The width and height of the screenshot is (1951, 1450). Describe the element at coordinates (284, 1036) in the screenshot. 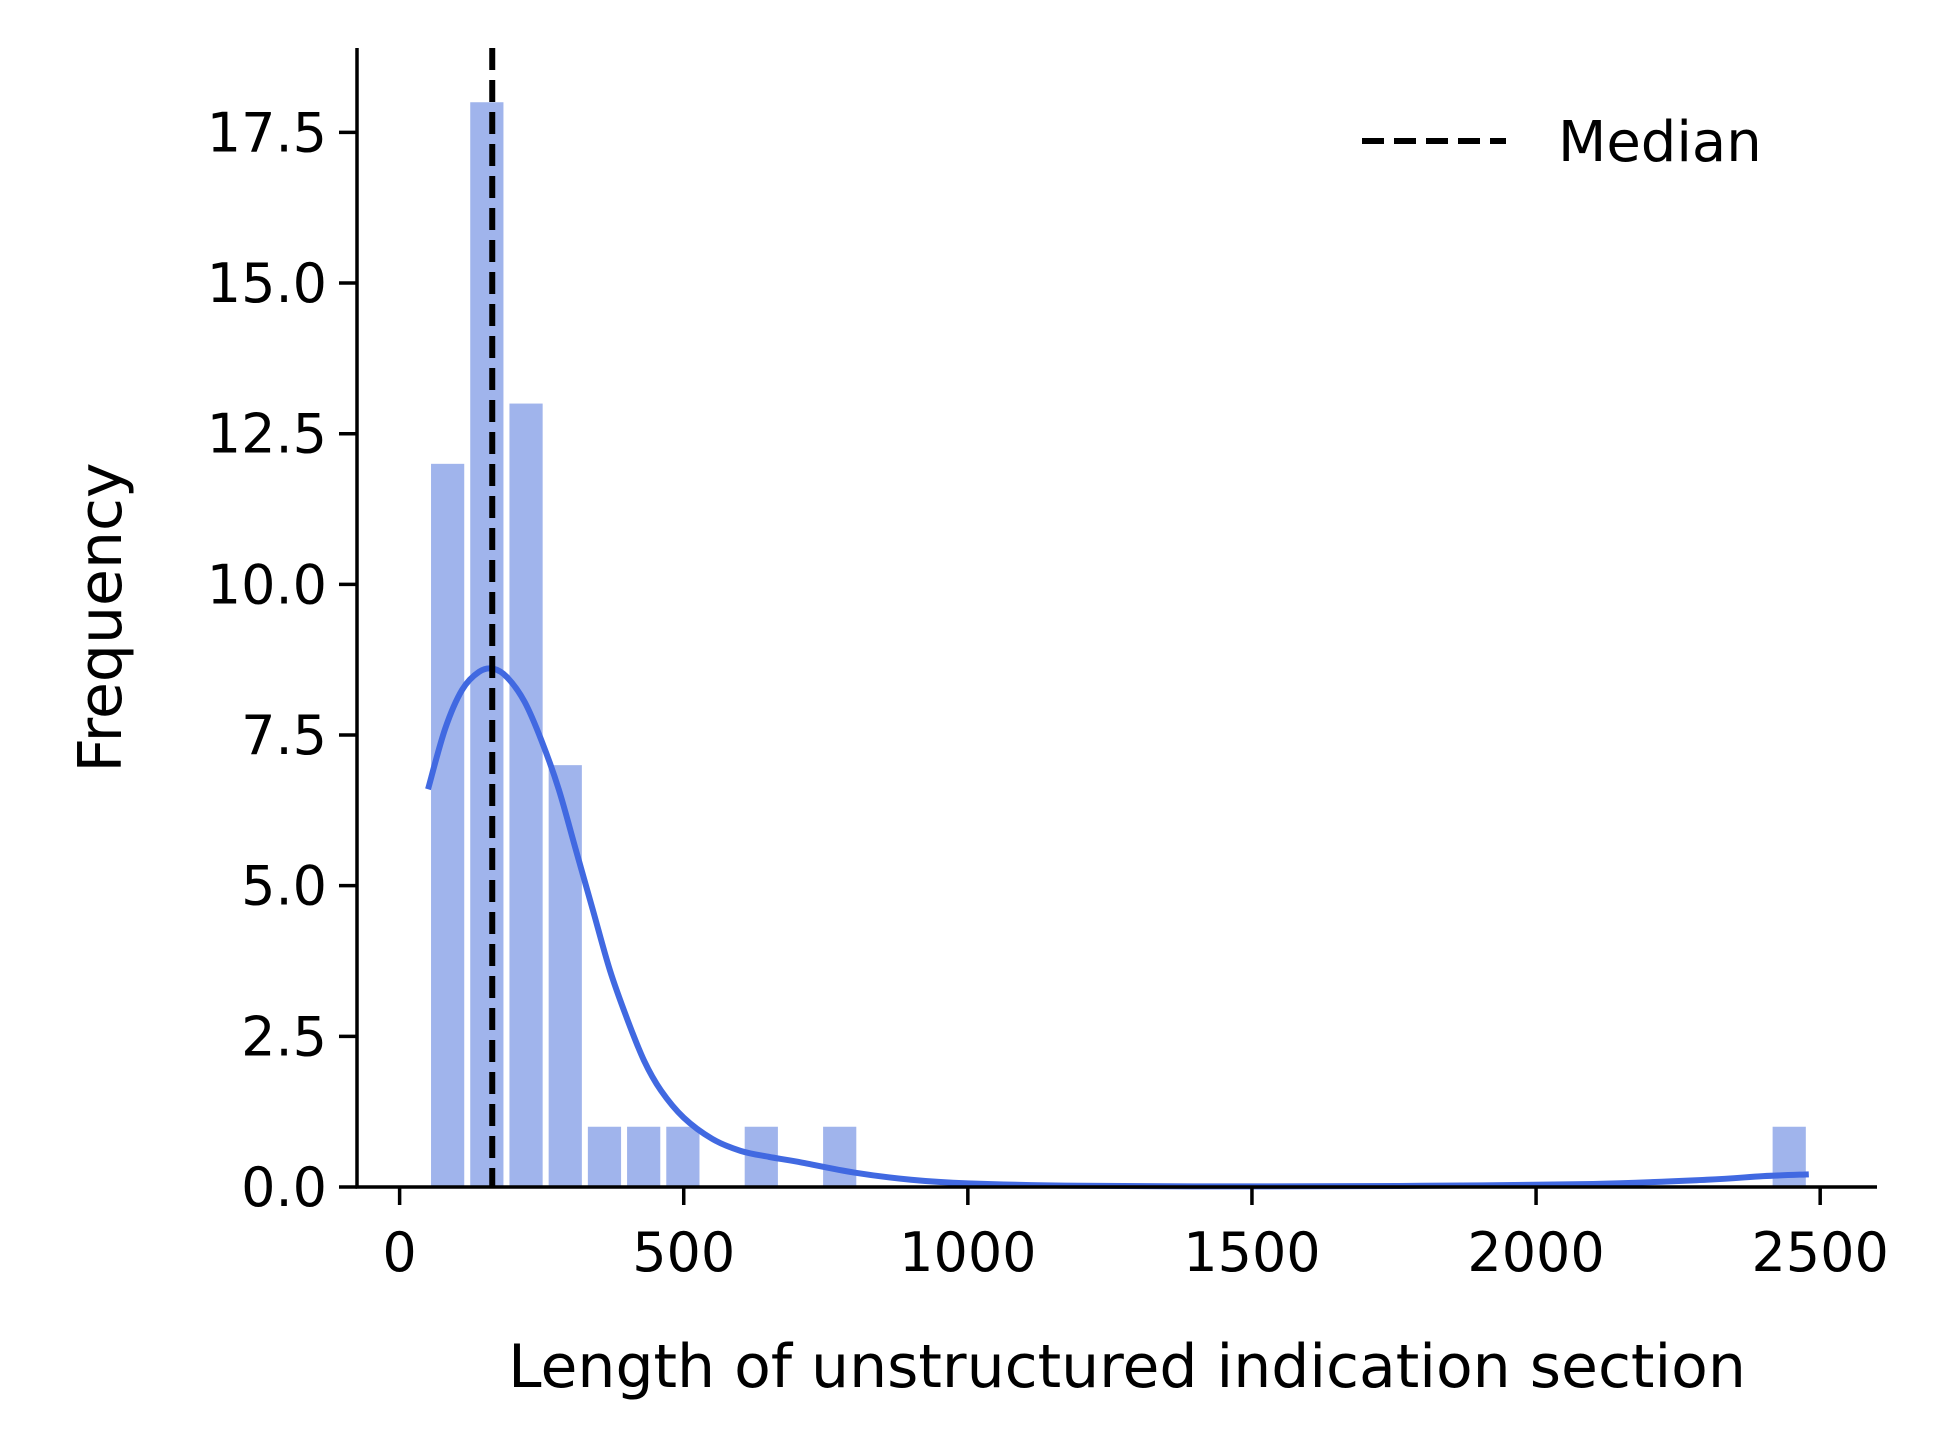

I see `y-tick-label: 2.5` at that location.